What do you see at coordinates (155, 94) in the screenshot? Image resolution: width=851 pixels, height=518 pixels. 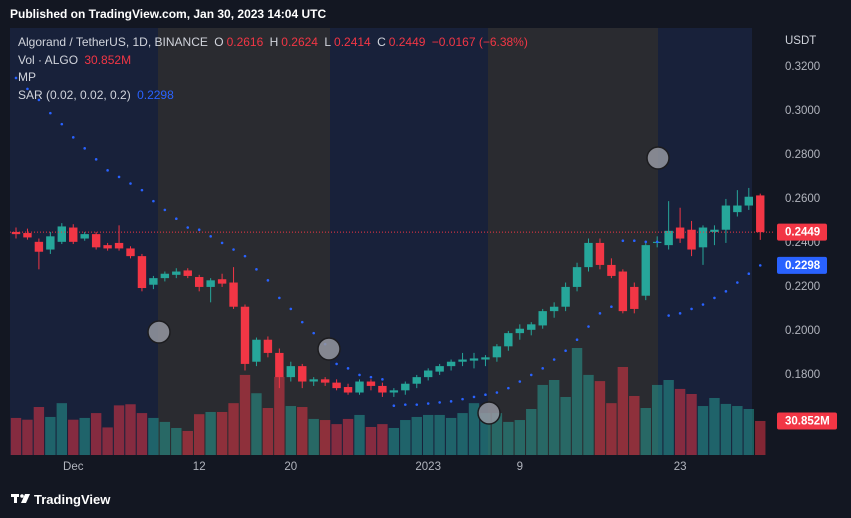 I see `sar-value: 0.2298` at bounding box center [155, 94].